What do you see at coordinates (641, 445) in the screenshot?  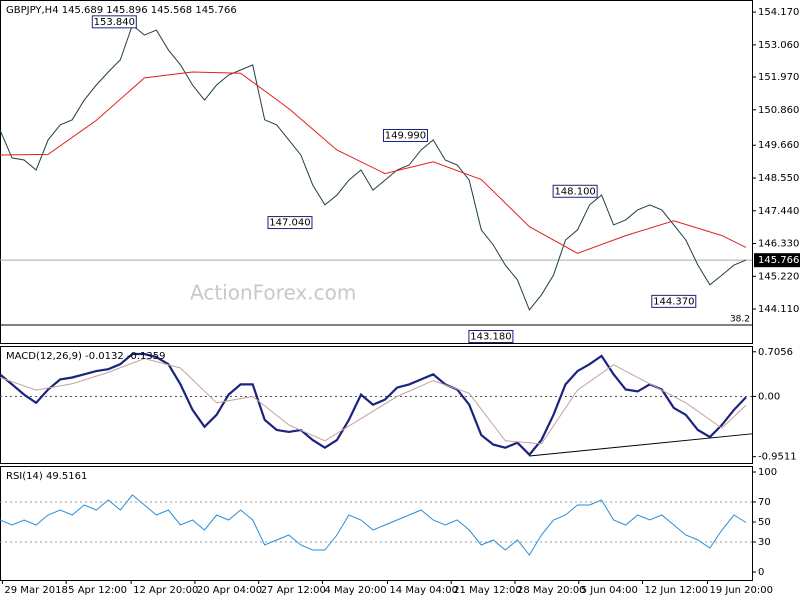 I see `trendline` at bounding box center [641, 445].